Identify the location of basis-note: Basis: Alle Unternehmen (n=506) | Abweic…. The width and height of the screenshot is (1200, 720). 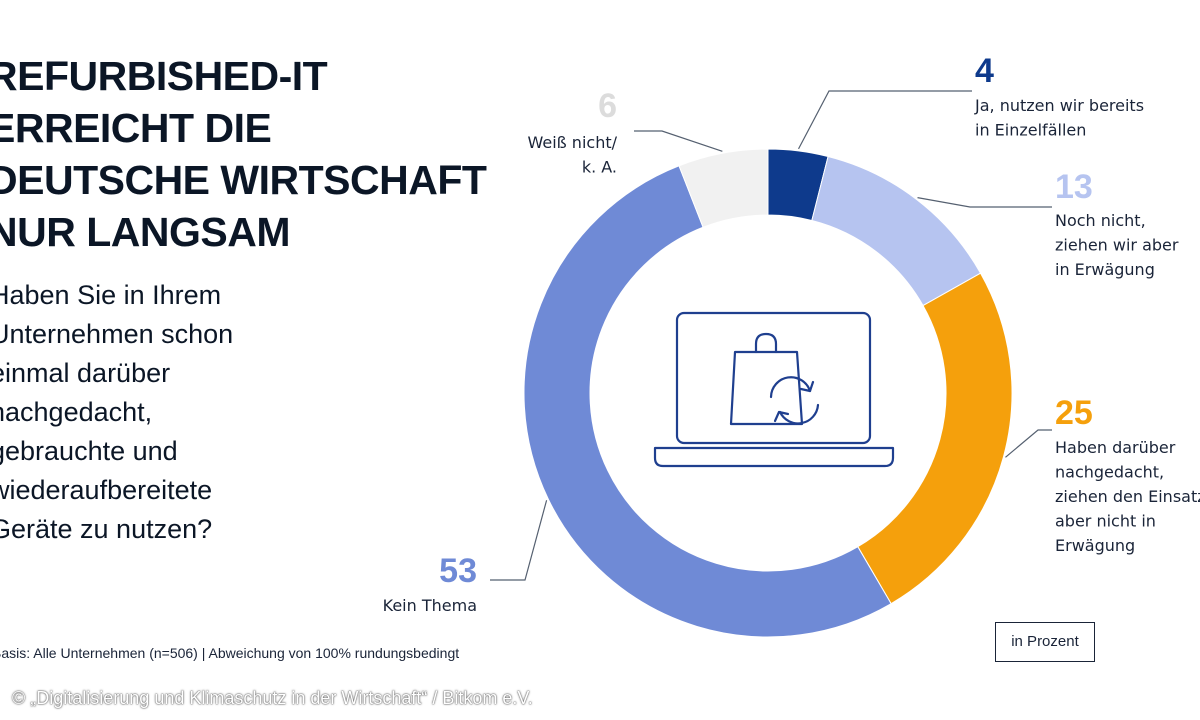
(230, 653).